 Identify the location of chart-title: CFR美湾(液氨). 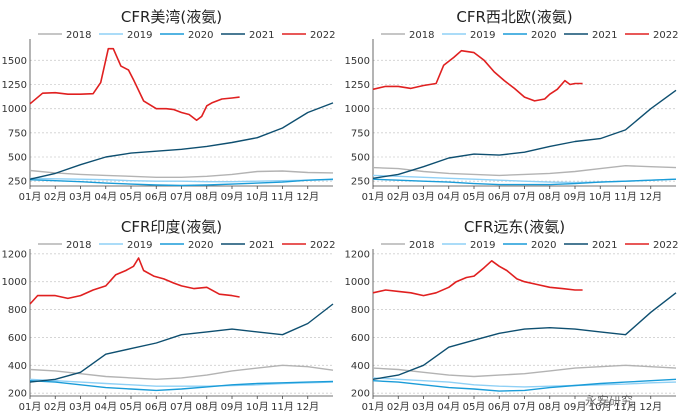
(171, 17).